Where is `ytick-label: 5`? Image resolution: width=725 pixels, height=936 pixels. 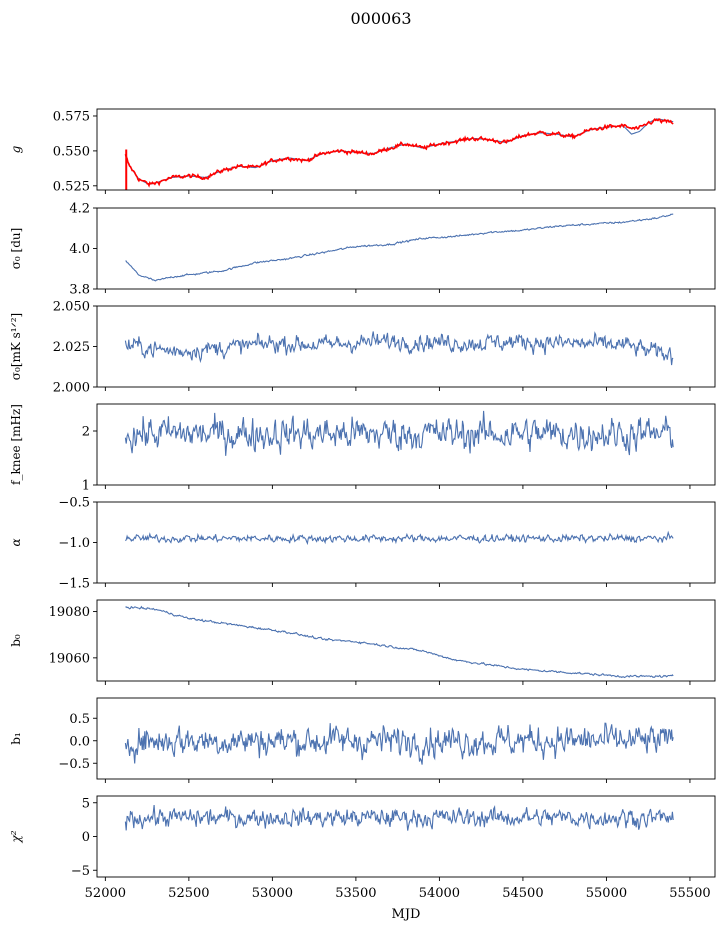 ytick-label: 5 is located at coordinates (86, 803).